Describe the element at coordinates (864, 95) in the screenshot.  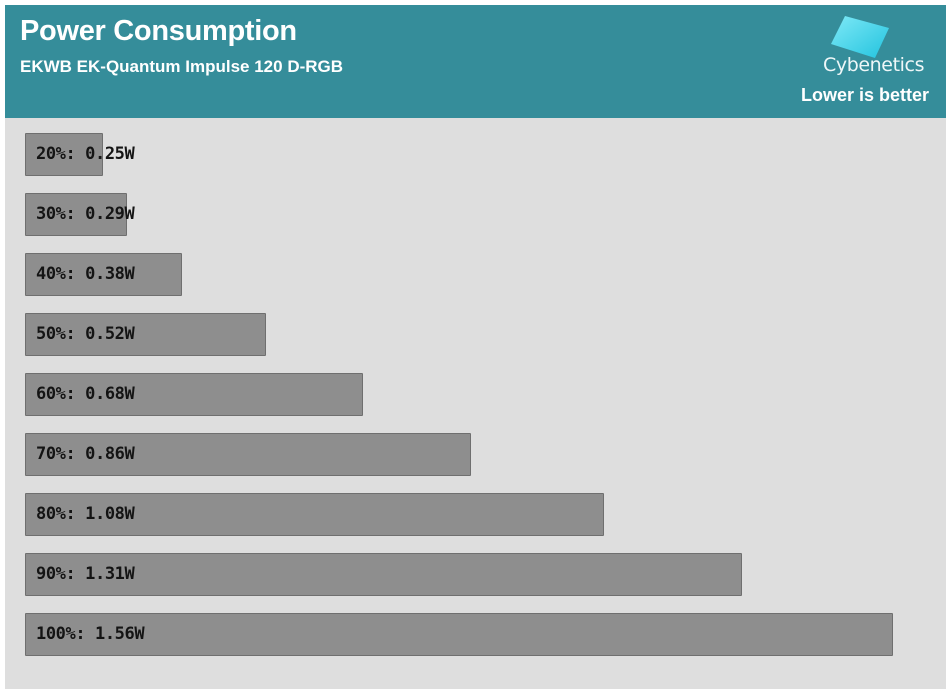
I see `lower-is-better-note: Lower is better` at that location.